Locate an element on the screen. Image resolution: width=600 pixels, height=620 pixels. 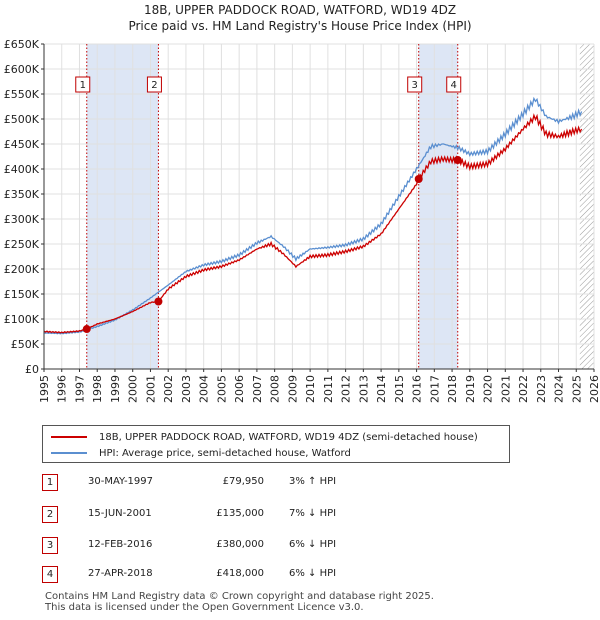
x-tick-label: 2012 is located at coordinates (346, 389).